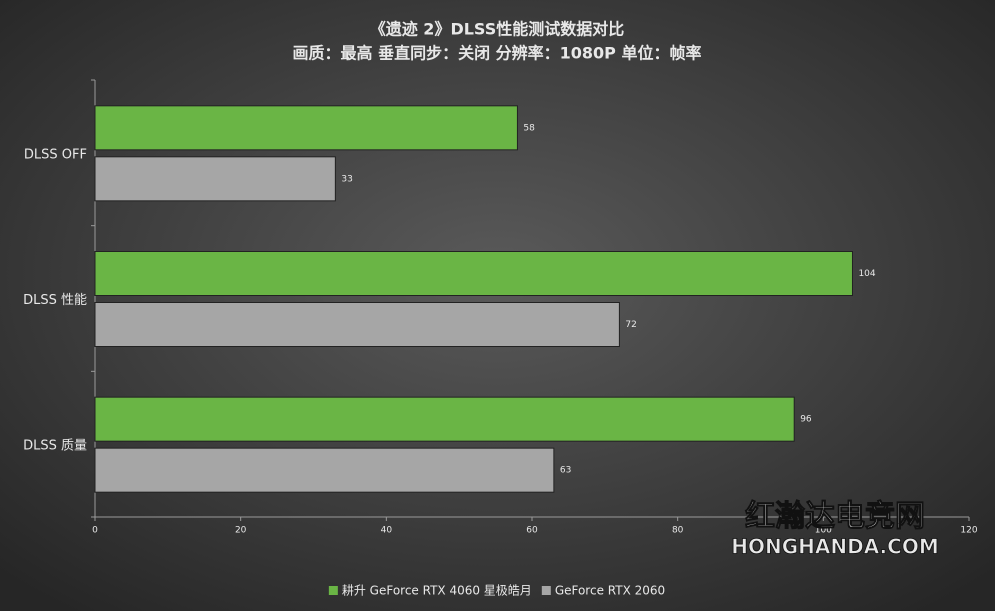  Describe the element at coordinates (95, 531) in the screenshot. I see `x-tick-label: 0` at that location.